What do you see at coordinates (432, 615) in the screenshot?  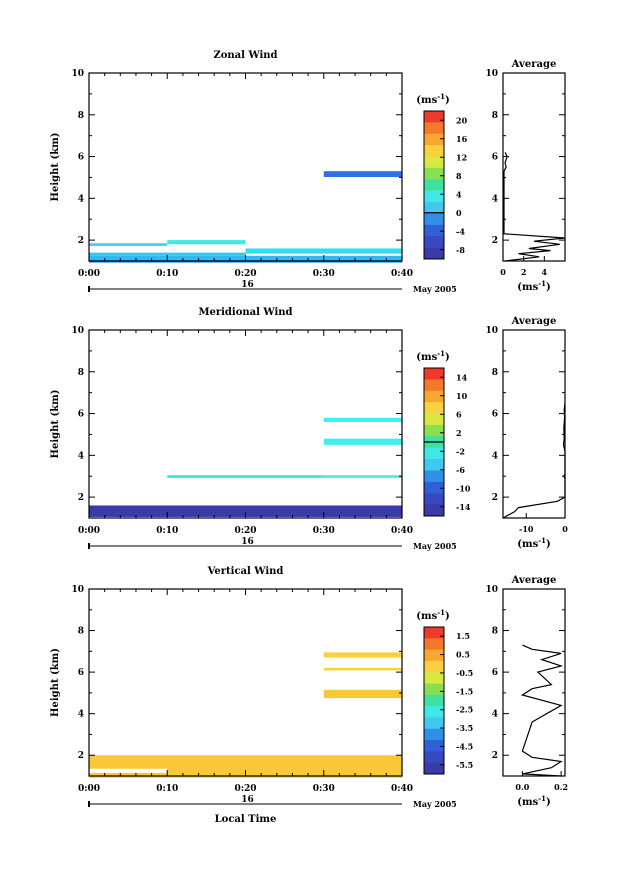 I see `colorbar-unit: (ms-1)` at bounding box center [432, 615].